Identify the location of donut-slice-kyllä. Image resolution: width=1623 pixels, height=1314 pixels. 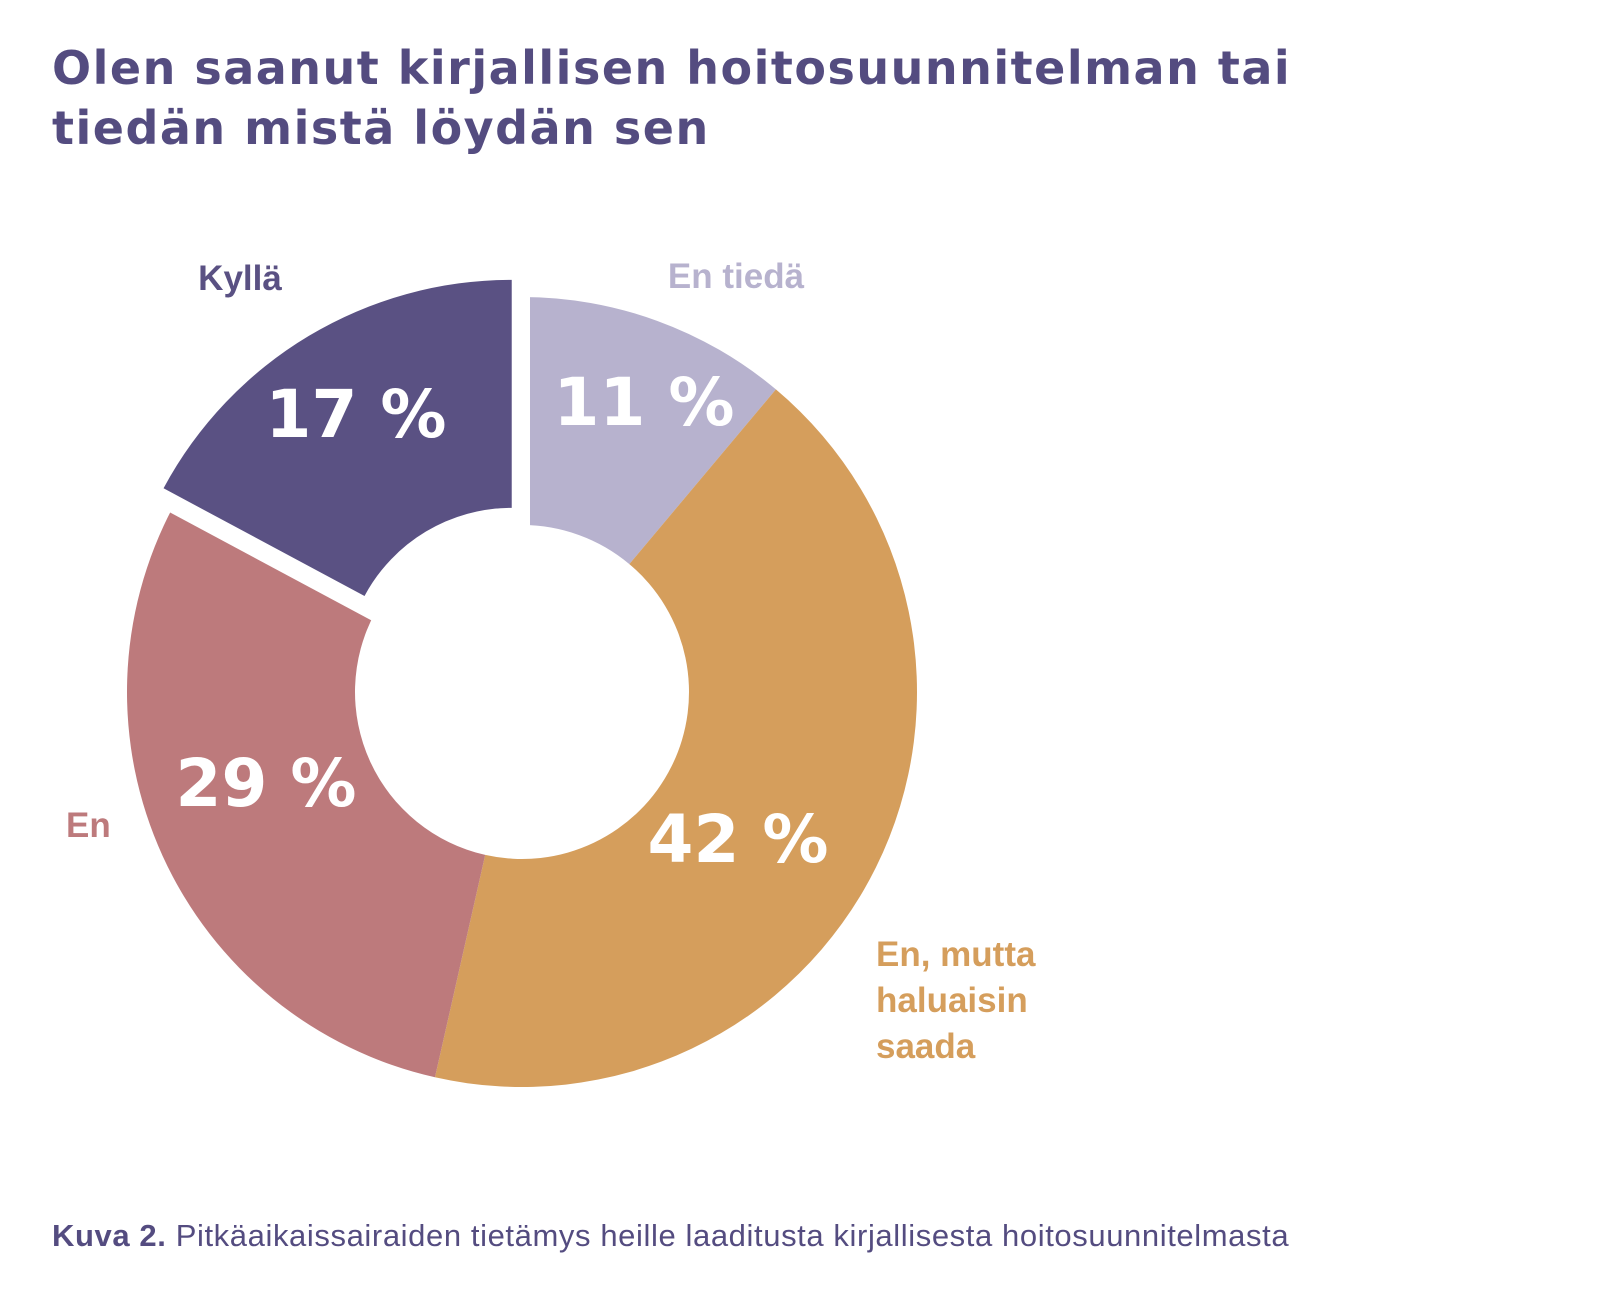
(337, 437).